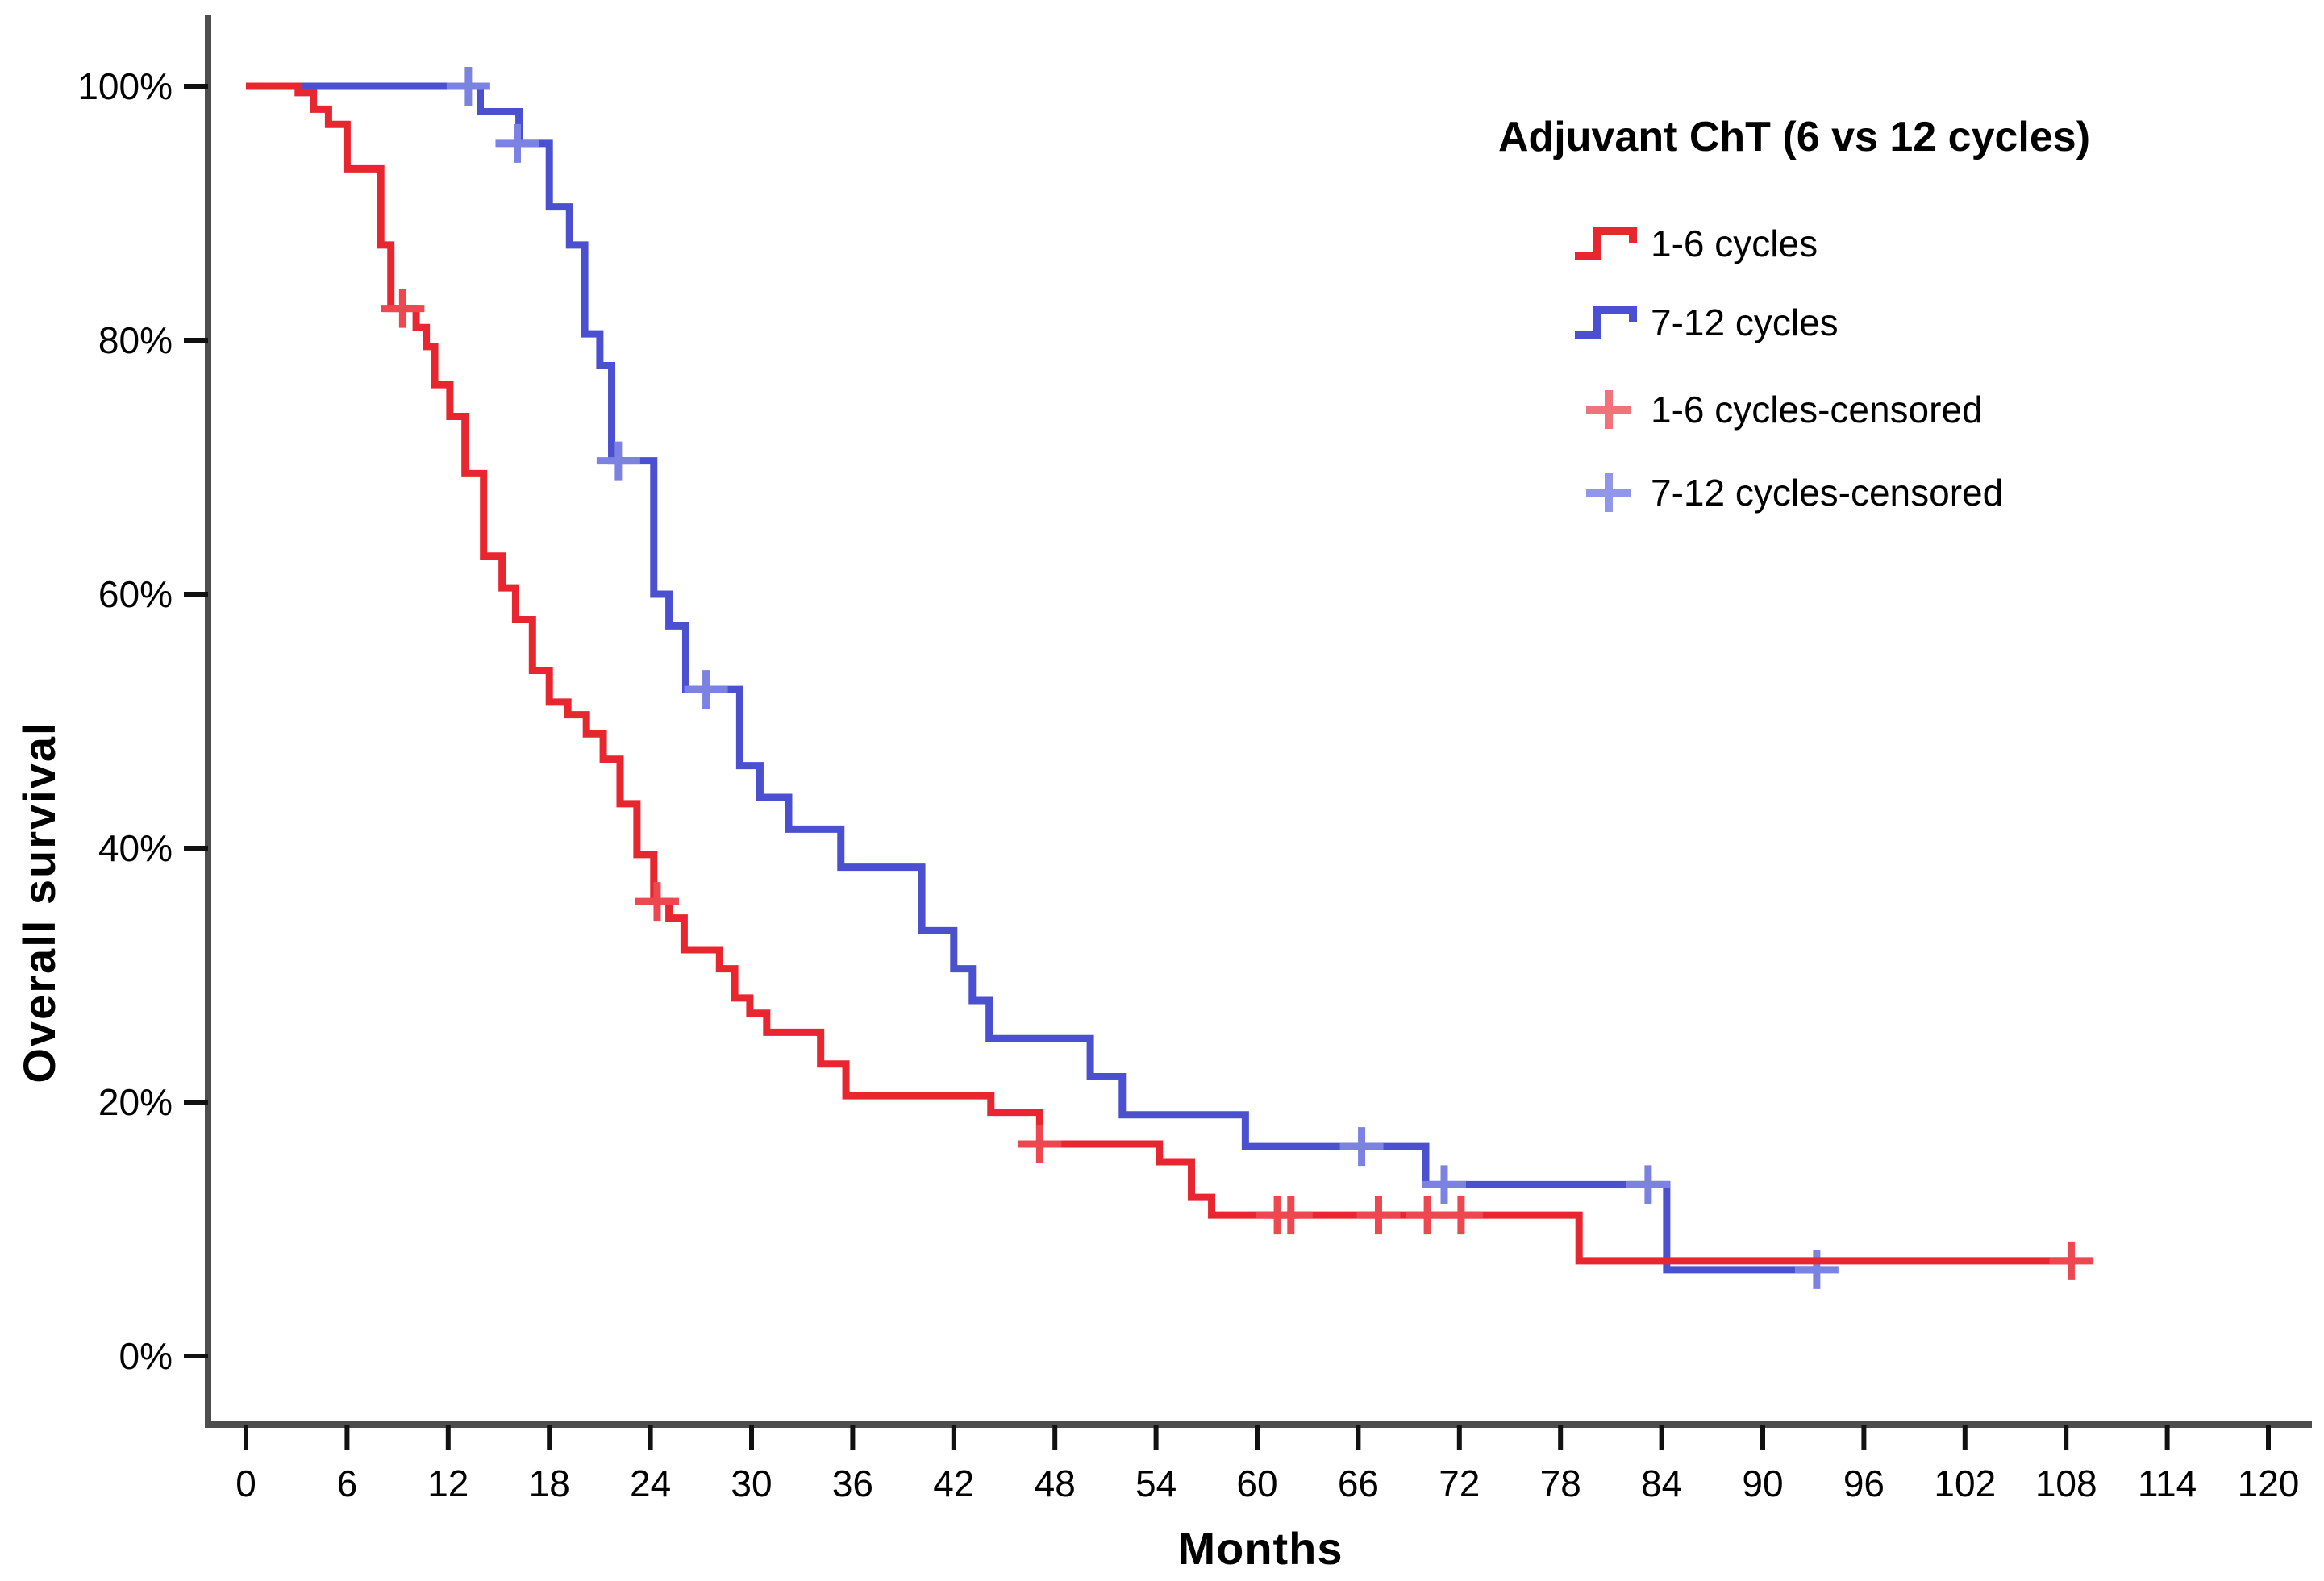 The width and height of the screenshot is (2324, 1581). What do you see at coordinates (135, 594) in the screenshot?
I see `y-tick-label: 60%` at bounding box center [135, 594].